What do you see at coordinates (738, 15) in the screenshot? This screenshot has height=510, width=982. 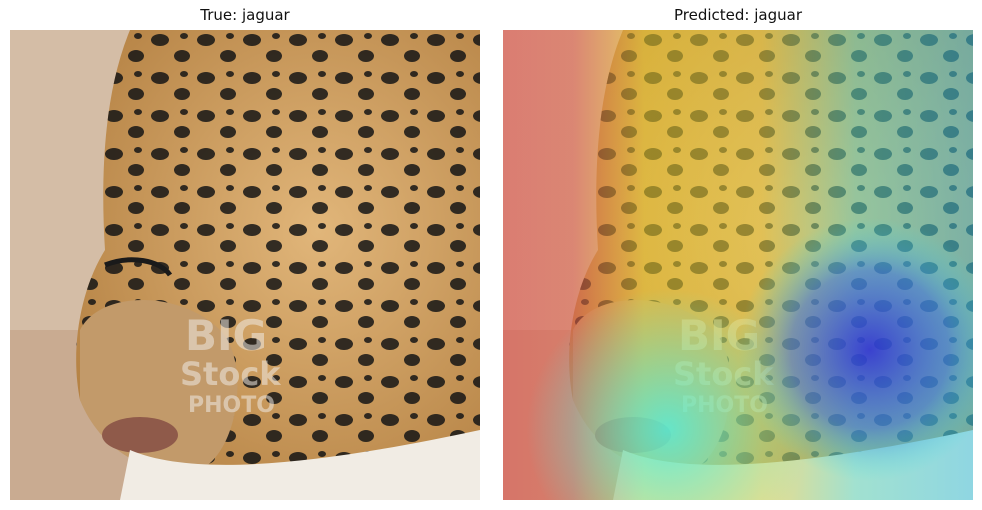 I see `panel-title-predicted: Predicted: jaguar` at bounding box center [738, 15].